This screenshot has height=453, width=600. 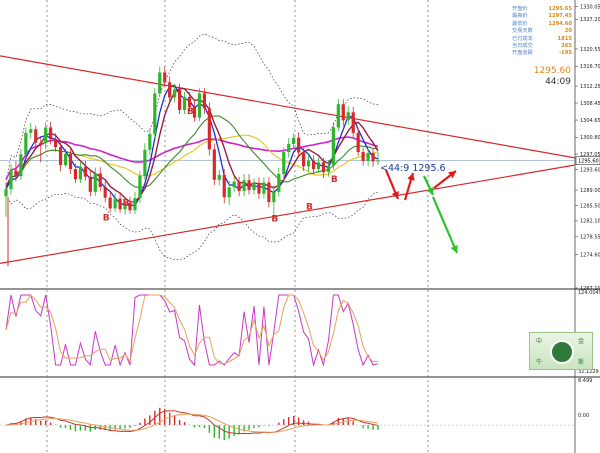 I want to click on info-value: 265, so click(x=566, y=46).